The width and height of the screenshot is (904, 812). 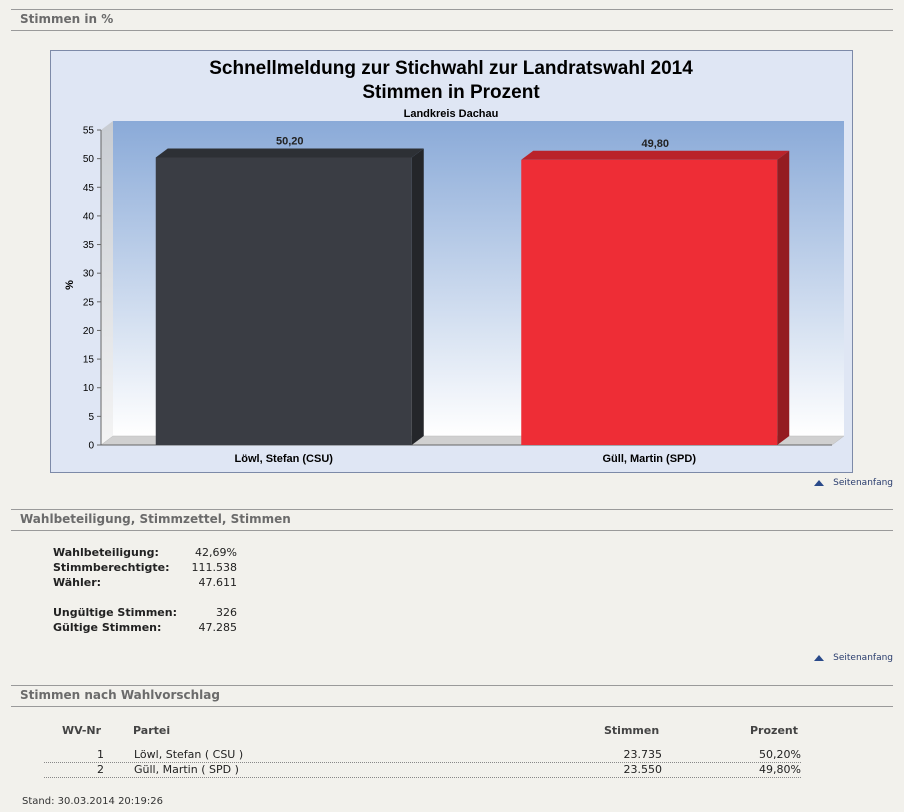 I want to click on stat-row: Gültige Stimmen: 47.285, so click(x=148, y=628).